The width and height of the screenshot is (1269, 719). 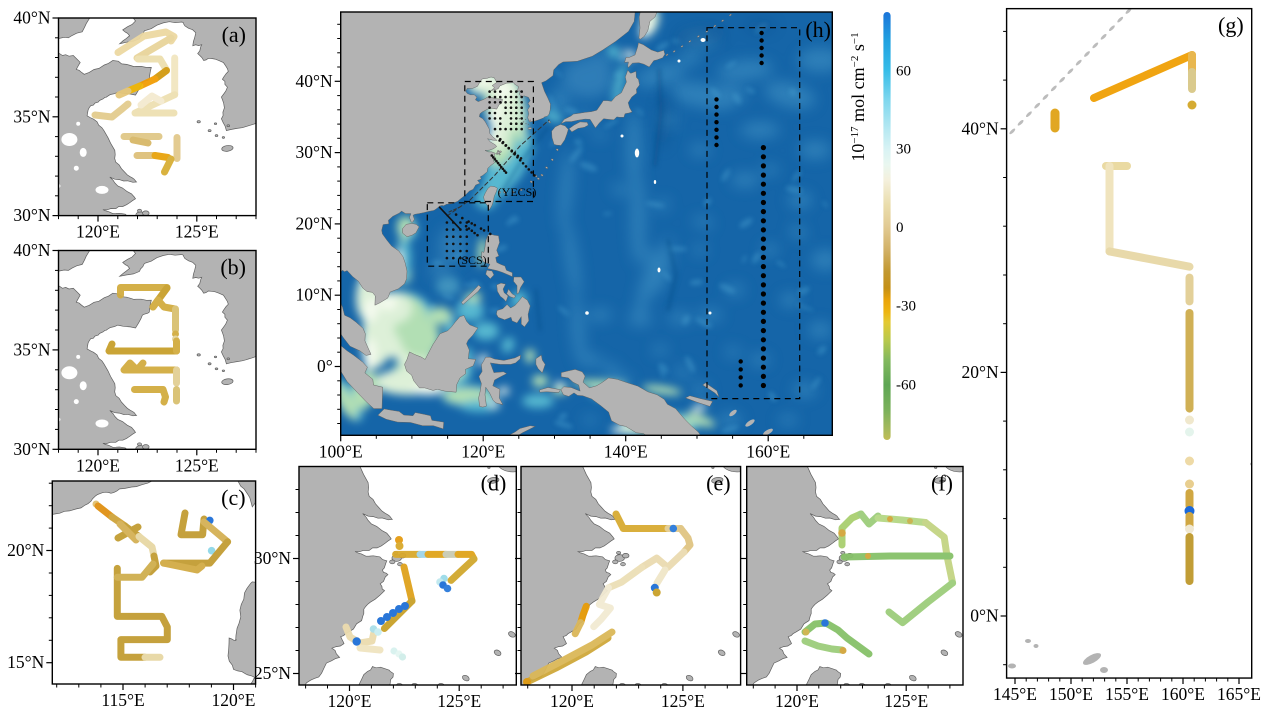 What do you see at coordinates (1127, 694) in the screenshot?
I see `svg-text: 155°E` at bounding box center [1127, 694].